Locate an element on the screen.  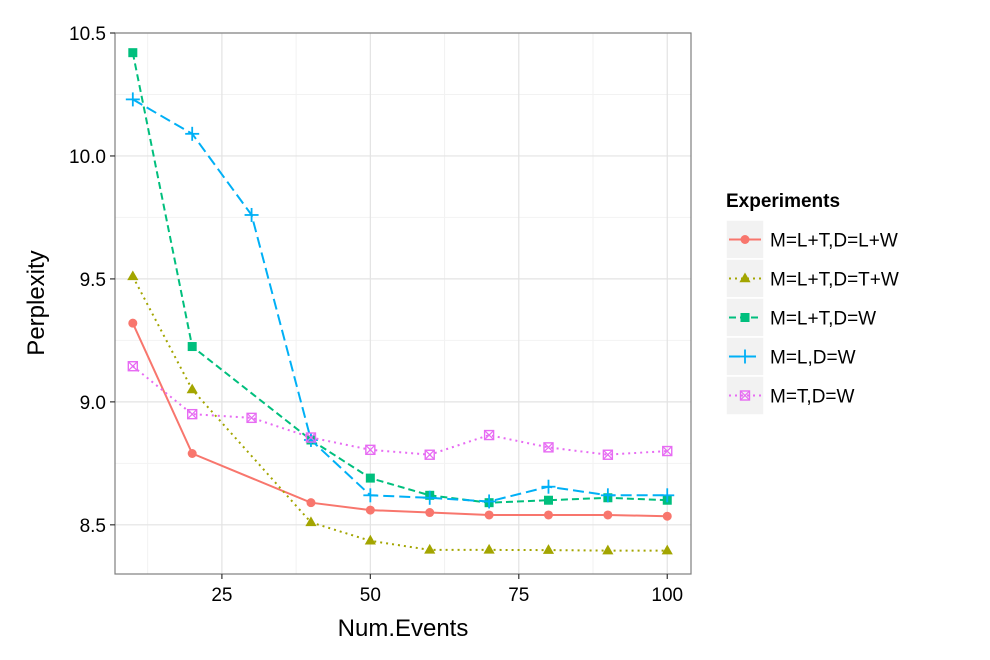
legend-label: M=L+T,D=T+W is located at coordinates (834, 280).